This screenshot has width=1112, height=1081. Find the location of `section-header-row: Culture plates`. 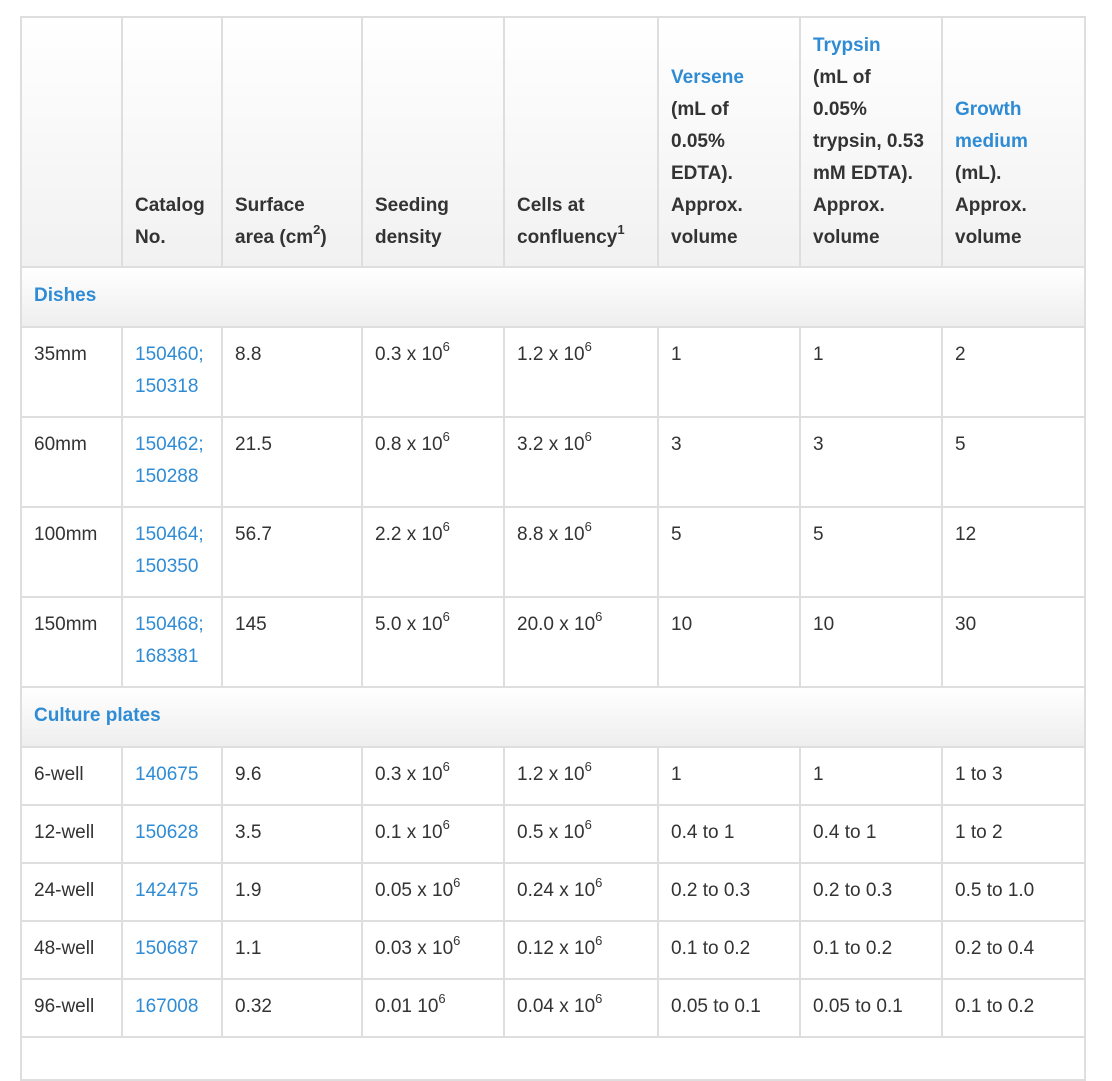

section-header-row: Culture plates is located at coordinates (553, 717).